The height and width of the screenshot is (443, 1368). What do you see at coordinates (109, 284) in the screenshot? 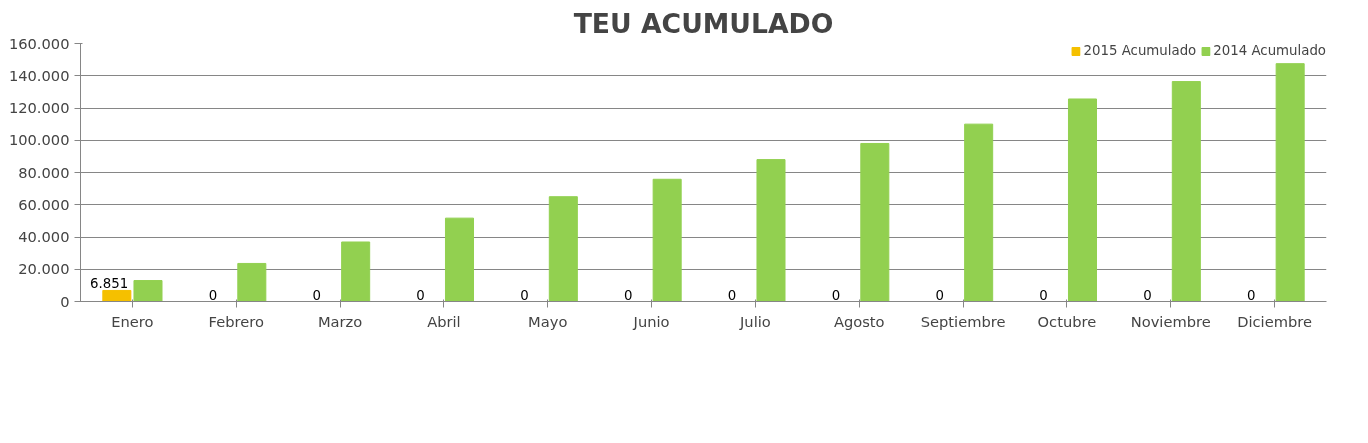
I see `data-label: 6.851` at bounding box center [109, 284].